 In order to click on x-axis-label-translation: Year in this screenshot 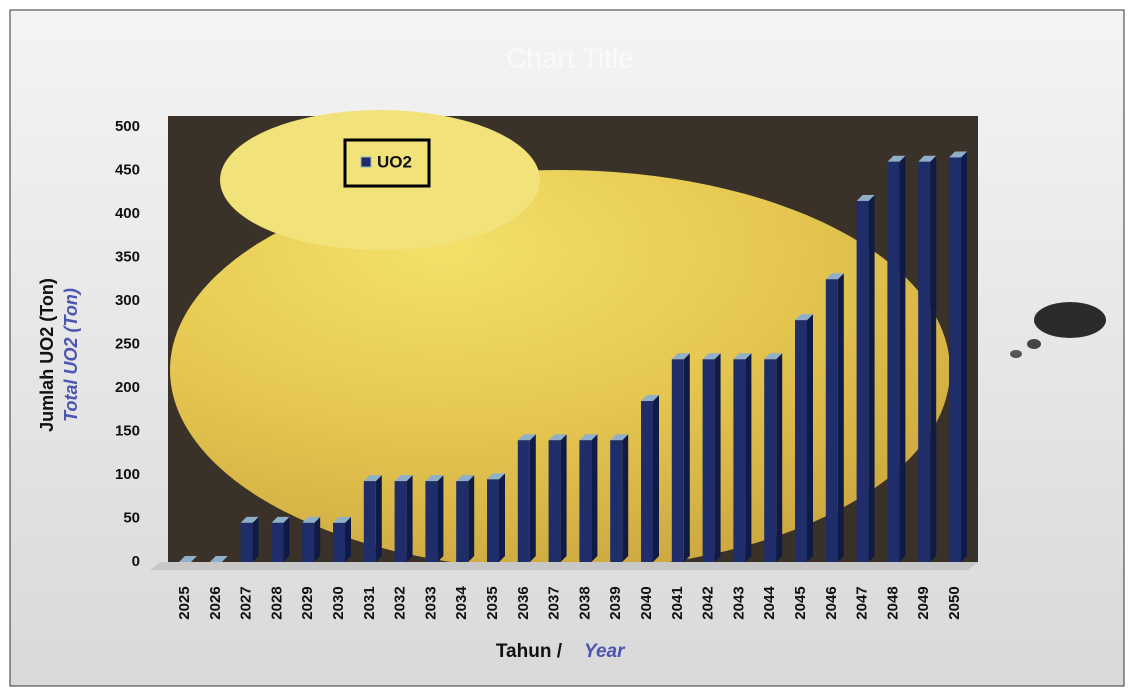, I will do `click(605, 651)`.